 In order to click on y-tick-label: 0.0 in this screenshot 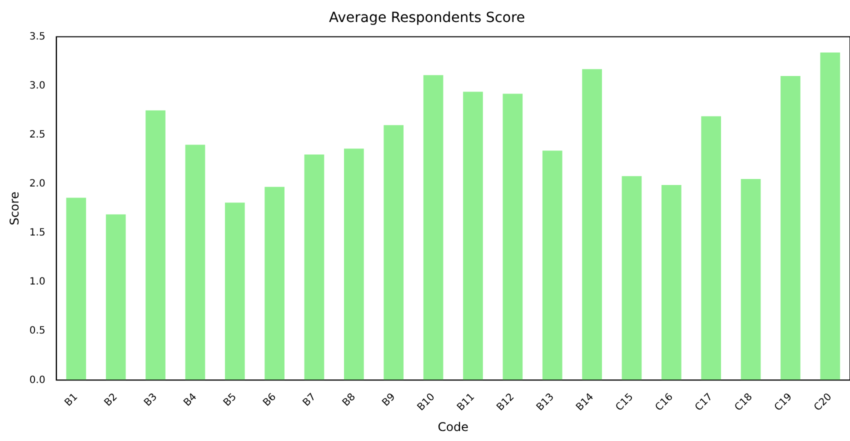, I will do `click(37, 380)`.